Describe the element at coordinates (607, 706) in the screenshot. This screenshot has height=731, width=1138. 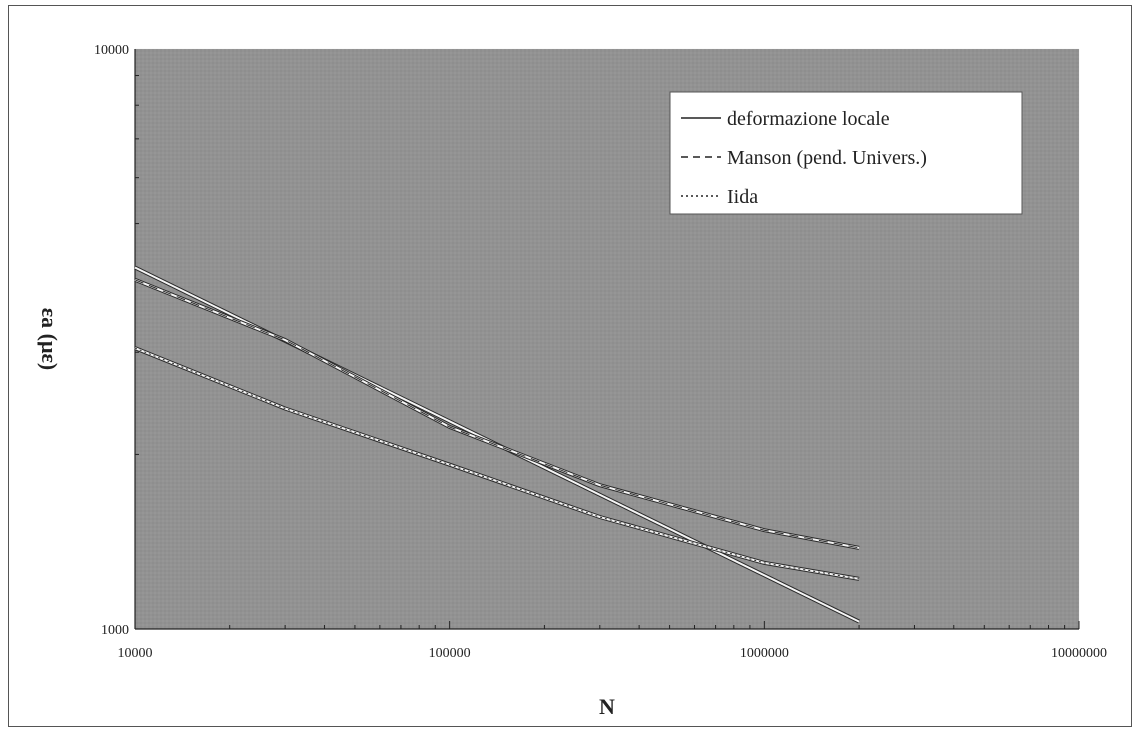
I see `x-axis-title: N` at that location.